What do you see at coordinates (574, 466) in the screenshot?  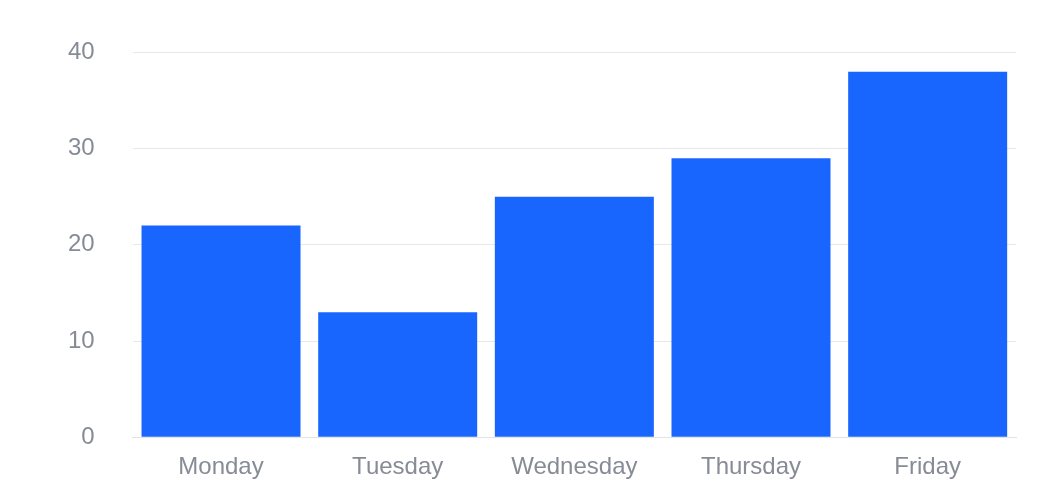 I see `x-tick-label: Wednesday` at bounding box center [574, 466].